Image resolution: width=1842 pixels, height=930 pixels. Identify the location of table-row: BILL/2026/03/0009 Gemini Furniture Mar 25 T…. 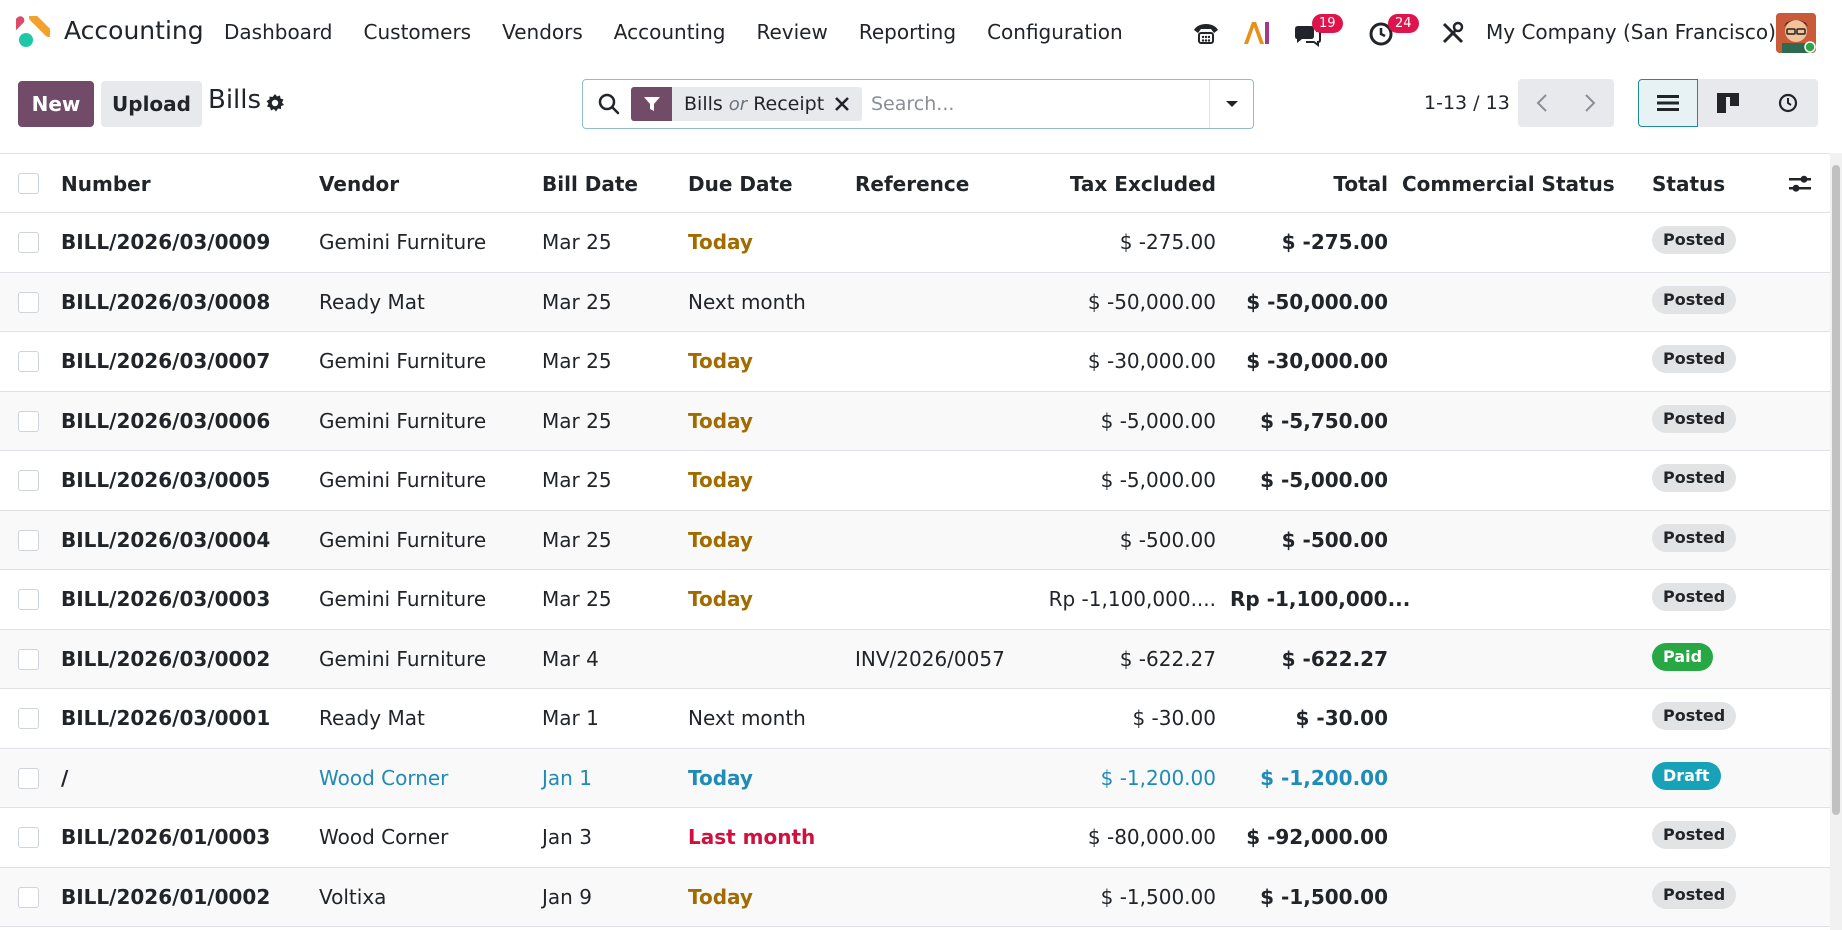
(915, 243).